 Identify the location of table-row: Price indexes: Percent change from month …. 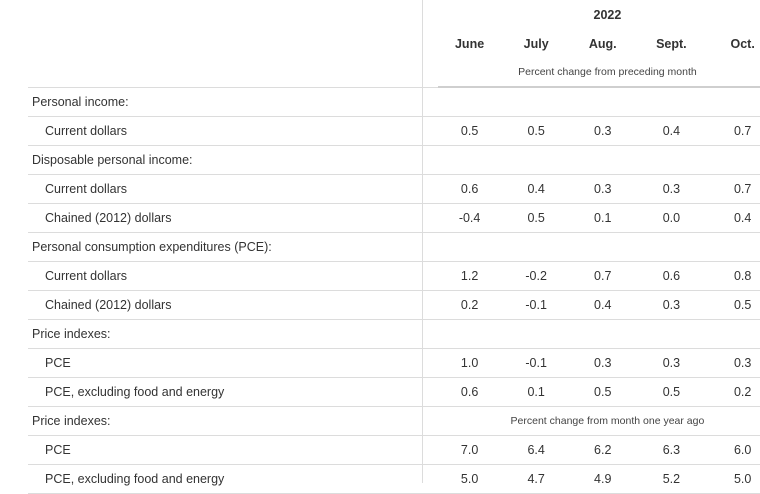
(394, 421).